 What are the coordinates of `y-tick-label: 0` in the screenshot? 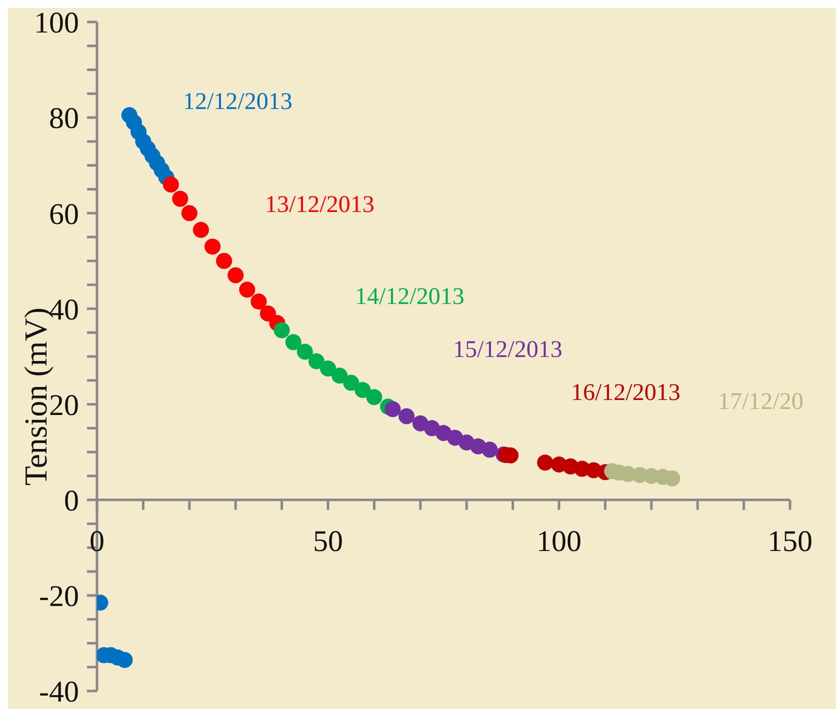 It's located at (71, 501).